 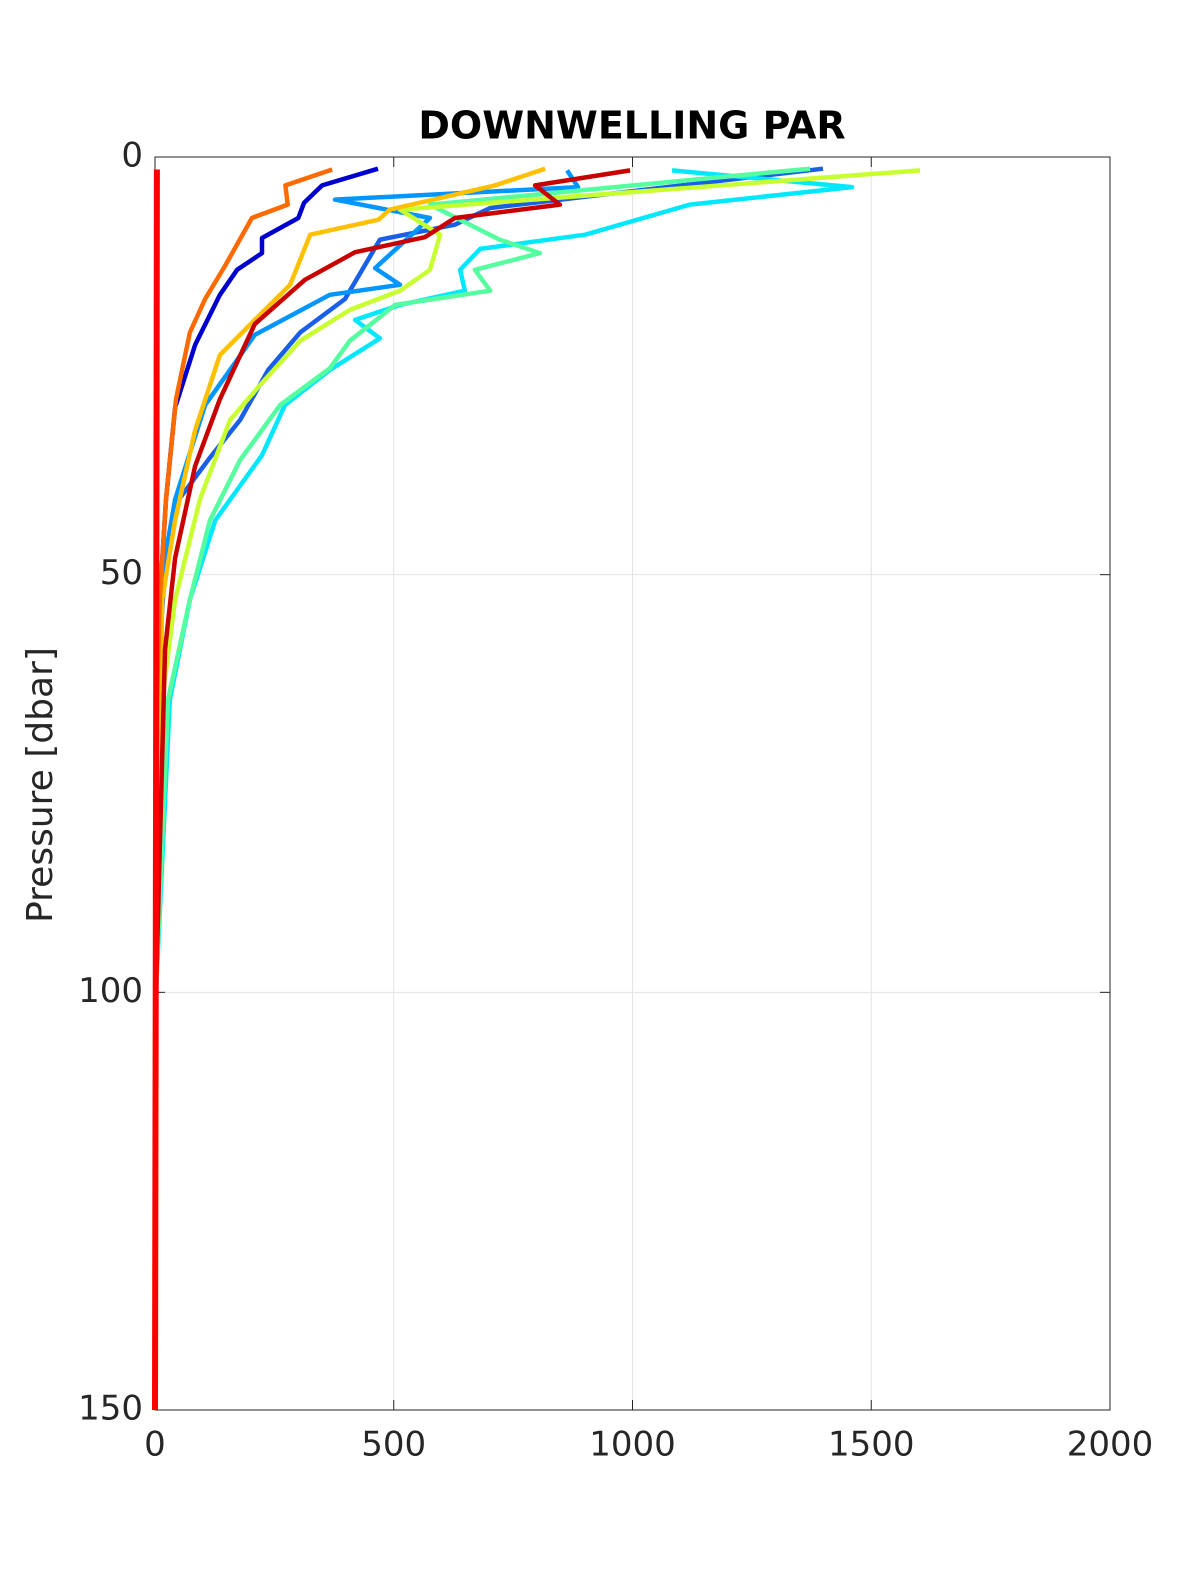 I want to click on y-axis-label: Pressure [dbar], so click(x=40, y=785).